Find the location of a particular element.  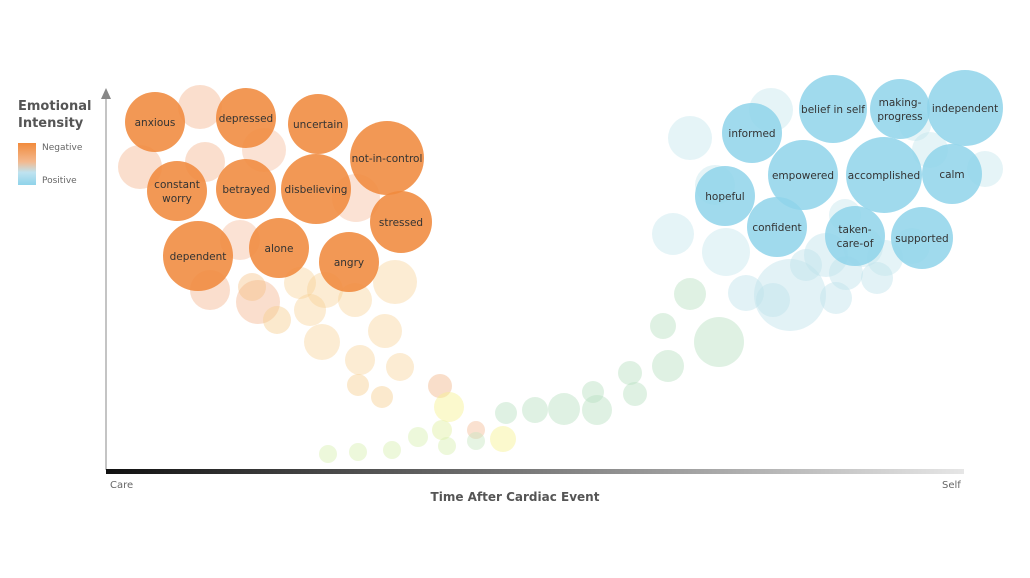

bubble-making-progress-circle is located at coordinates (900, 109).